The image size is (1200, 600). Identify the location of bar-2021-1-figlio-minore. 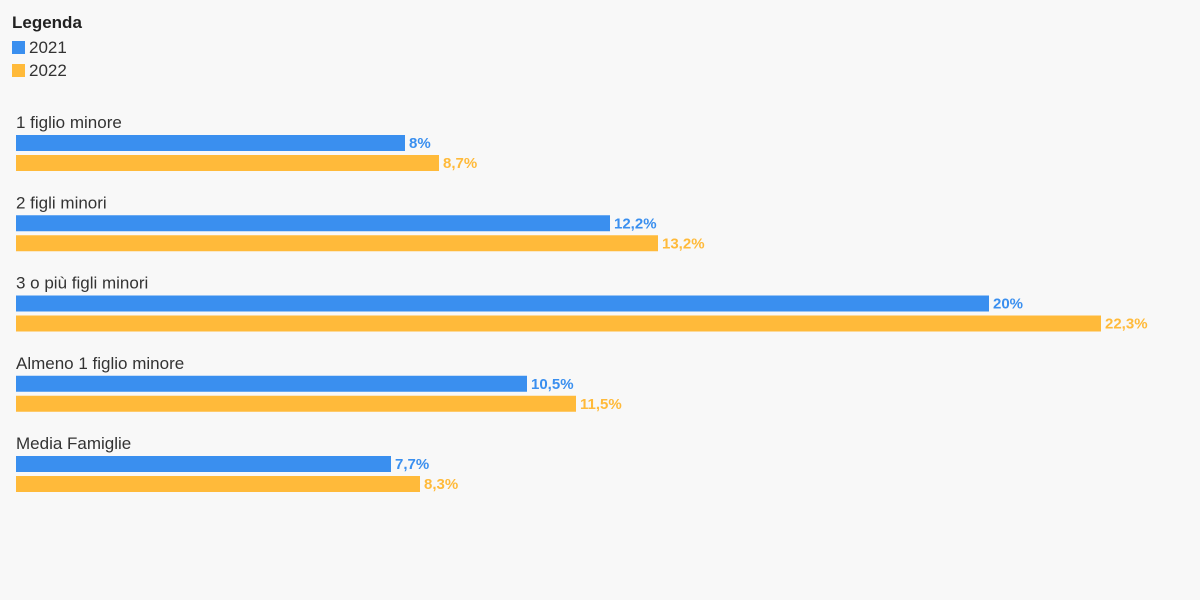
(210, 143).